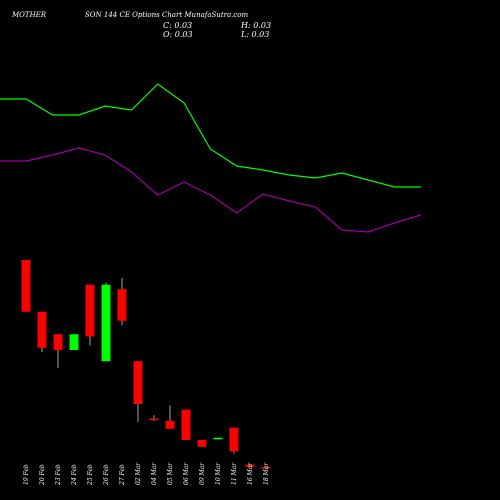  What do you see at coordinates (255, 34) in the screenshot?
I see `low-value: L: 0.03` at bounding box center [255, 34].